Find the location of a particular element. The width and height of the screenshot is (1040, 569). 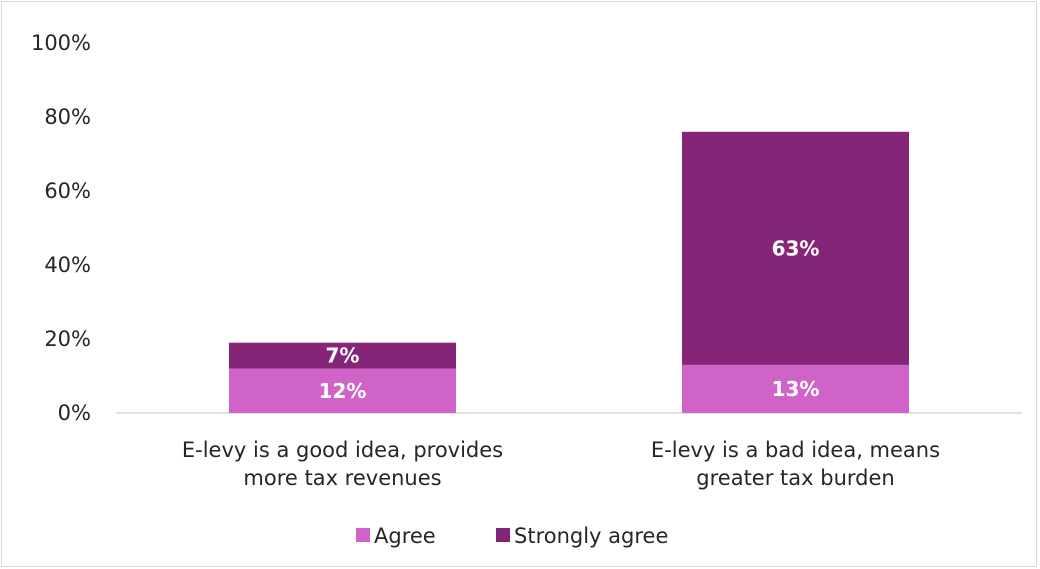

data-label: 13% is located at coordinates (796, 389).